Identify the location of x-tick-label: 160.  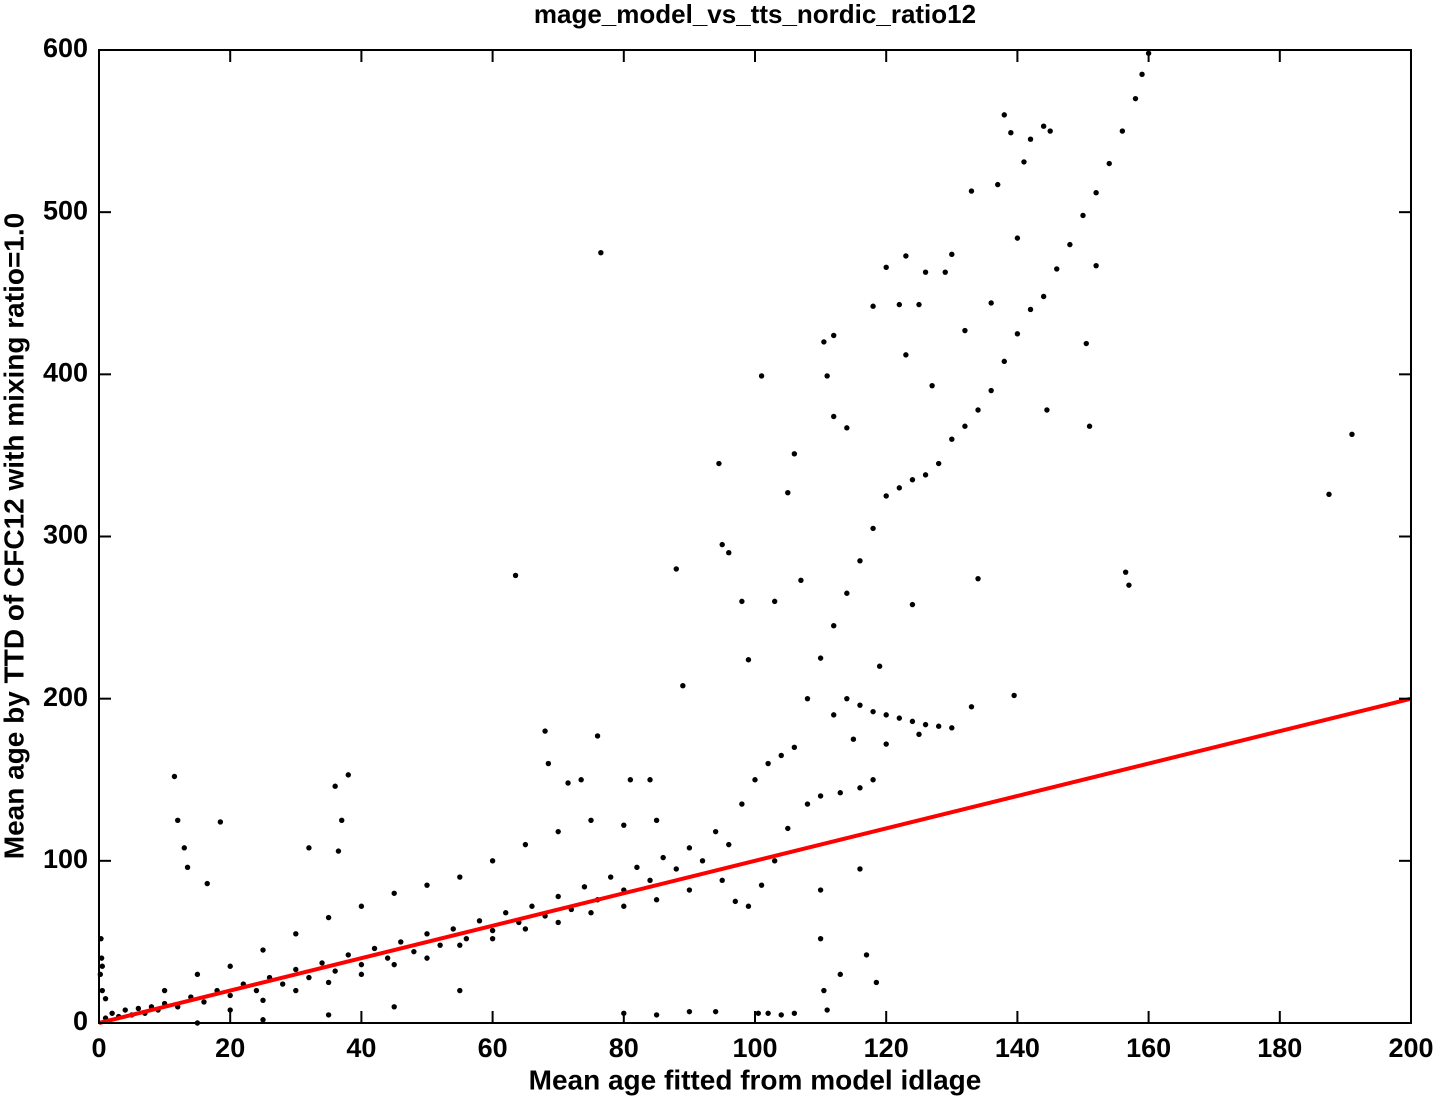
(1148, 1048).